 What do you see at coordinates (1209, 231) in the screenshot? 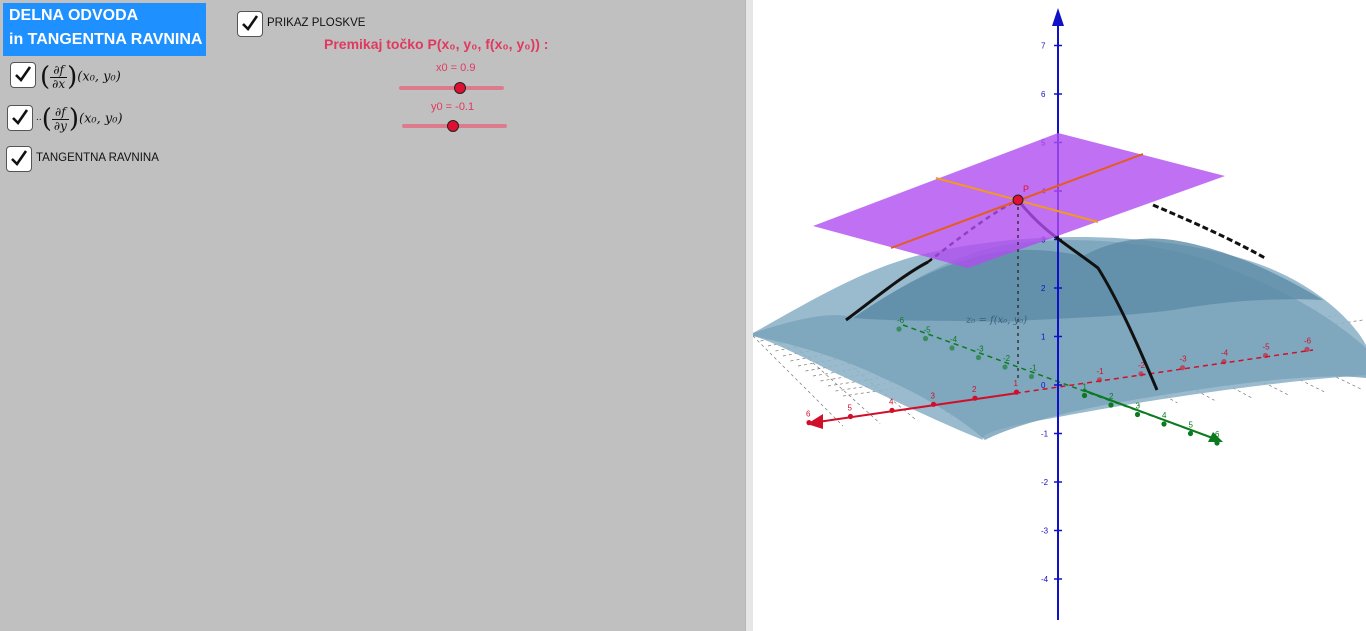
I see `y-trace-curve-back` at bounding box center [1209, 231].